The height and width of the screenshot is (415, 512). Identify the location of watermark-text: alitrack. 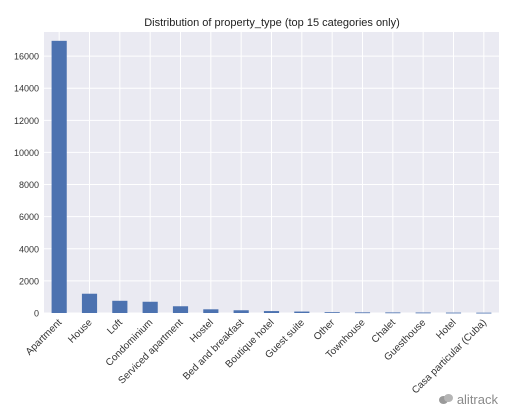
(477, 399).